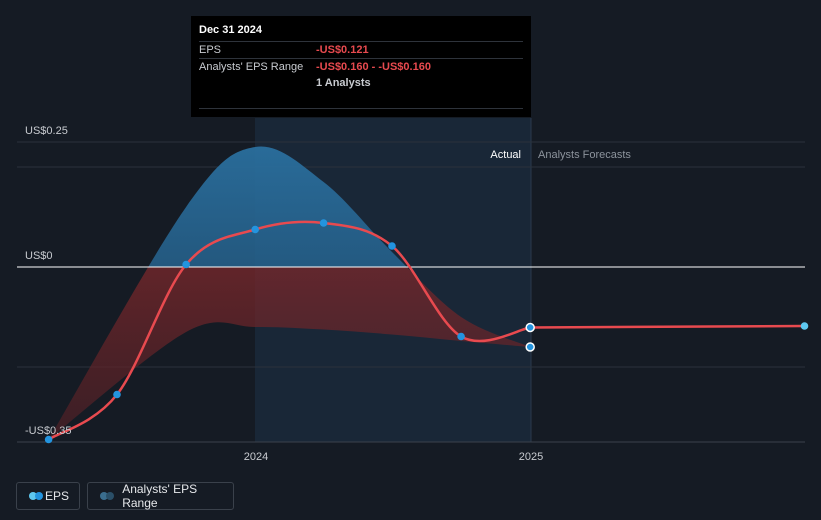  What do you see at coordinates (277, 206) in the screenshot?
I see `range-band-positive` at bounding box center [277, 206].